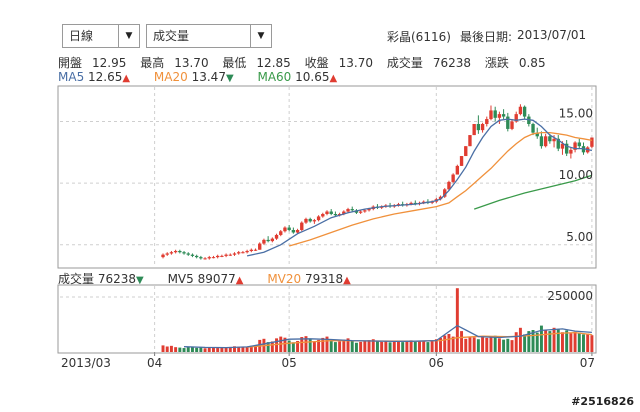 This screenshot has width=640, height=412. Describe the element at coordinates (486, 37) in the screenshot. I see `date-label: 最後日期:` at that location.